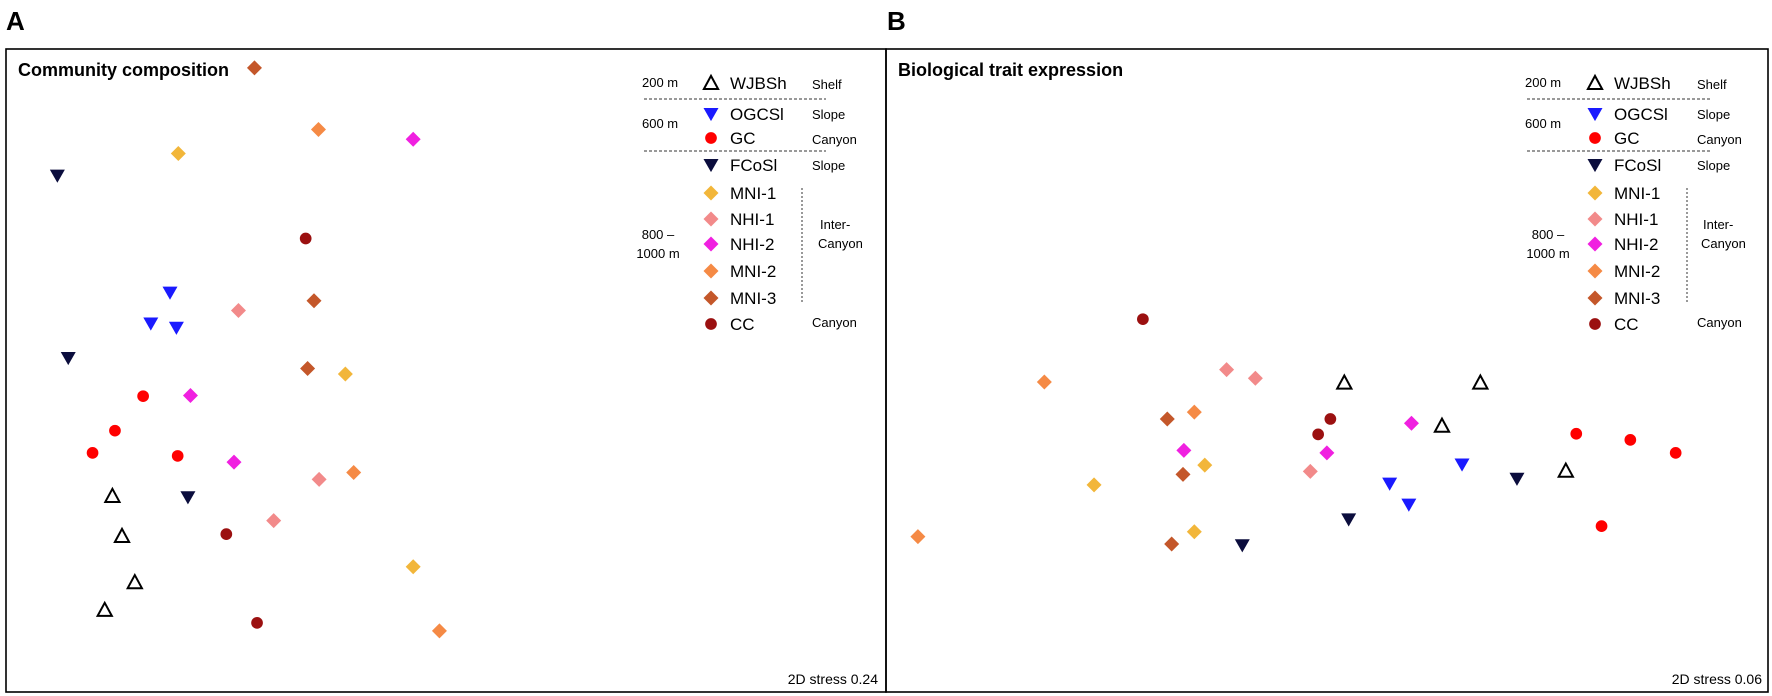  What do you see at coordinates (896, 21) in the screenshot?
I see `panel-label-b: B` at bounding box center [896, 21].